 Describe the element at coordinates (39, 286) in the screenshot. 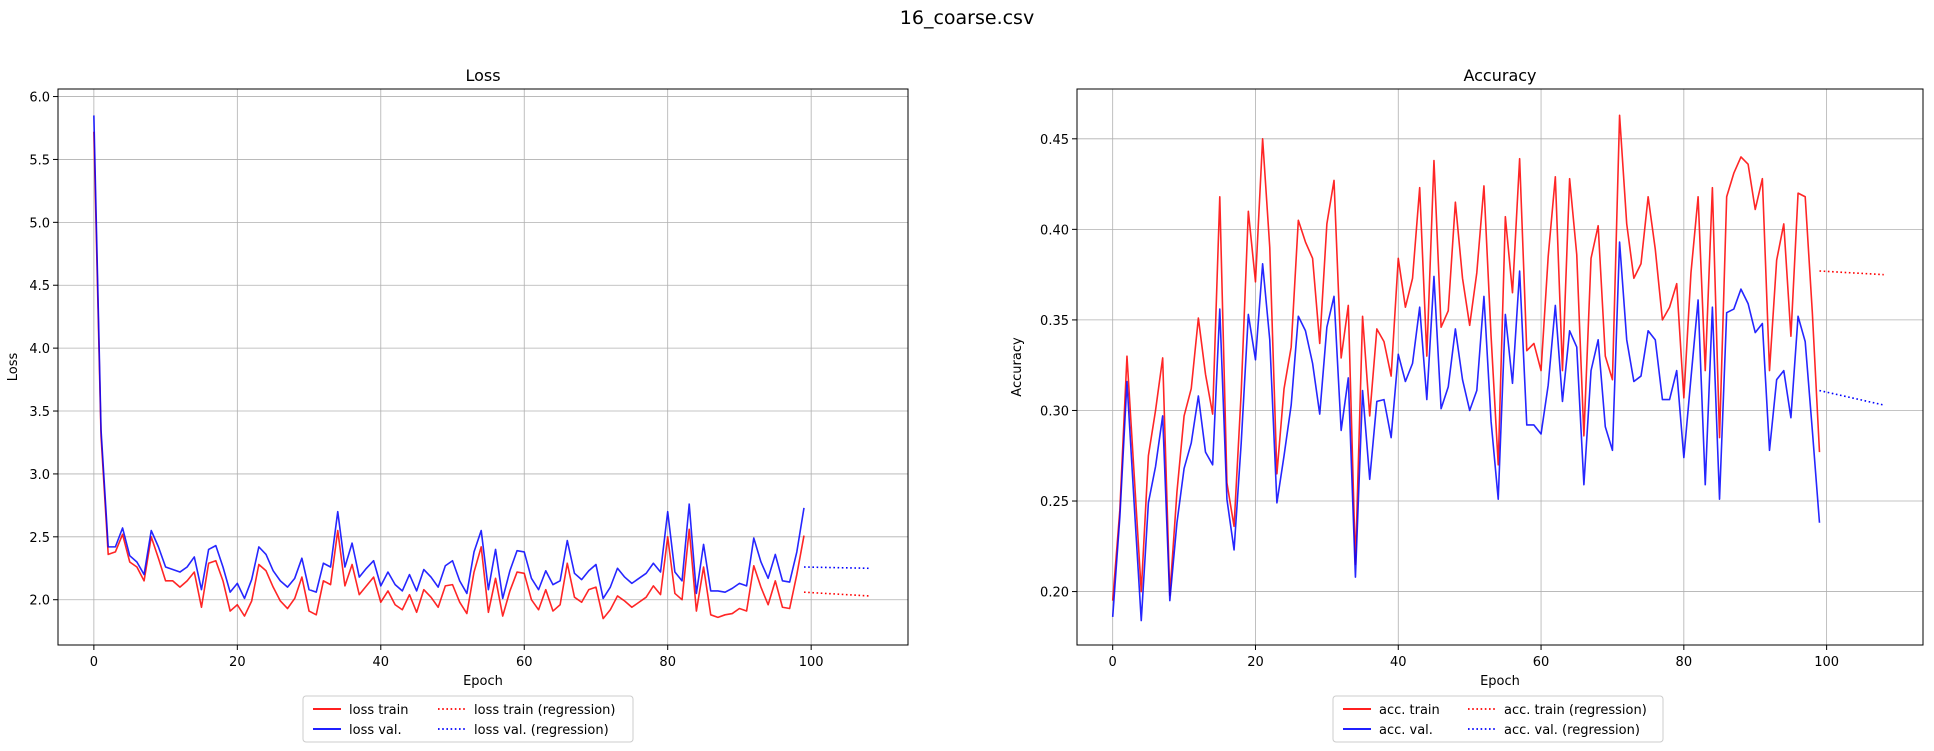

I see `y-tick-label: 4.5` at that location.